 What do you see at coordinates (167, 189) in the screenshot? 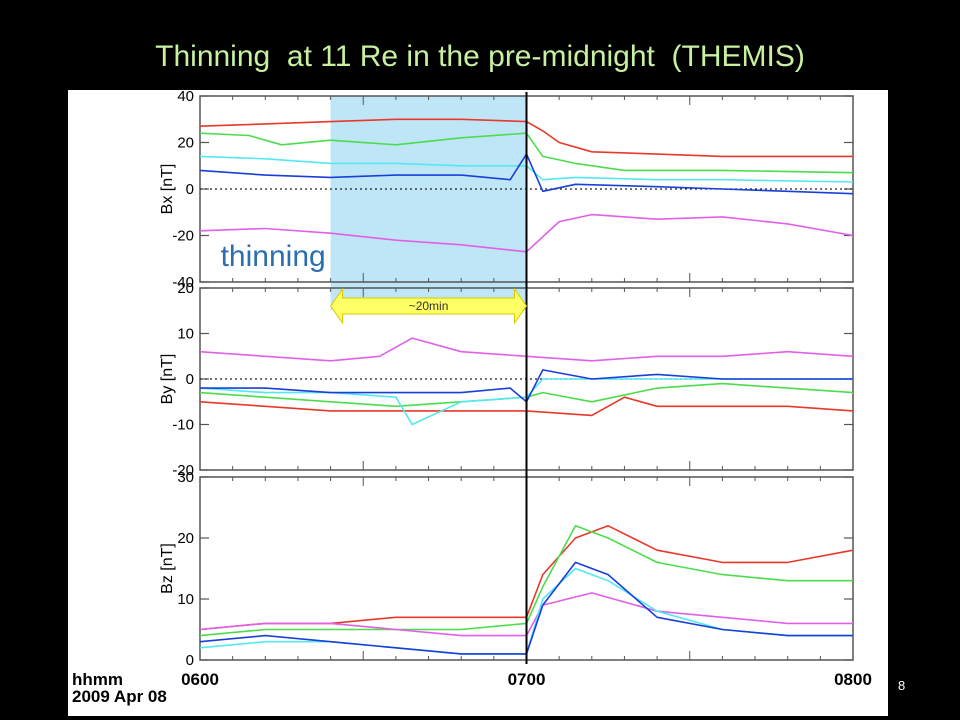
I see `y-axis-title-1: Bx [nT]` at bounding box center [167, 189].